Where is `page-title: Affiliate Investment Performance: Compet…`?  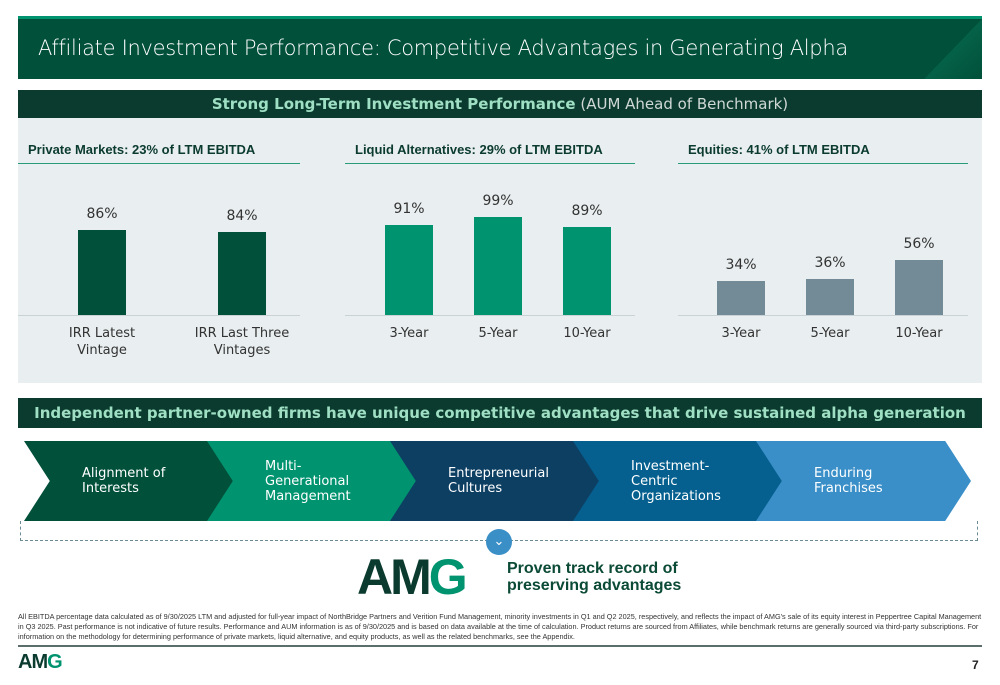
page-title: Affiliate Investment Performance: Compet… is located at coordinates (443, 48).